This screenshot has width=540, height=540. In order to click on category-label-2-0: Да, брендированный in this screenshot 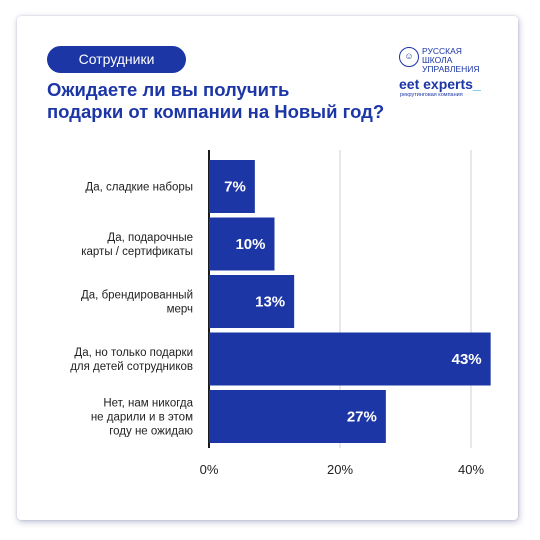, I will do `click(137, 296)`.